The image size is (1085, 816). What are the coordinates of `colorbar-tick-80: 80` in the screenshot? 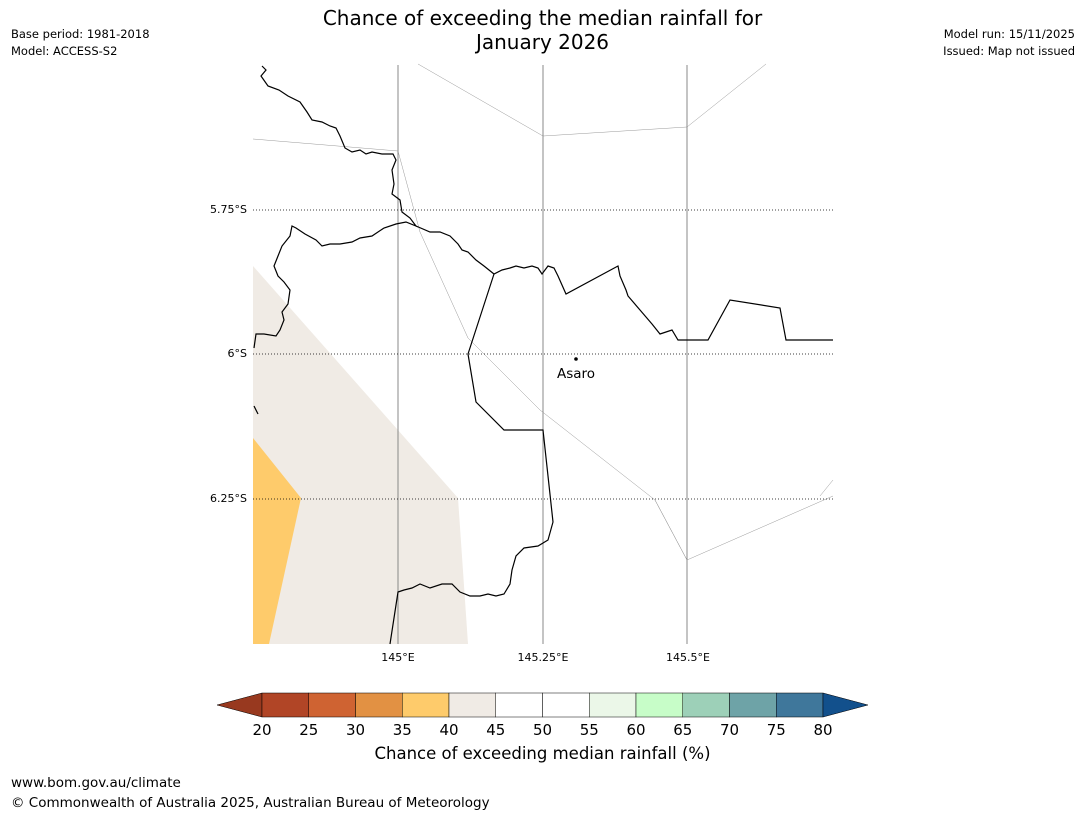 It's located at (822, 730).